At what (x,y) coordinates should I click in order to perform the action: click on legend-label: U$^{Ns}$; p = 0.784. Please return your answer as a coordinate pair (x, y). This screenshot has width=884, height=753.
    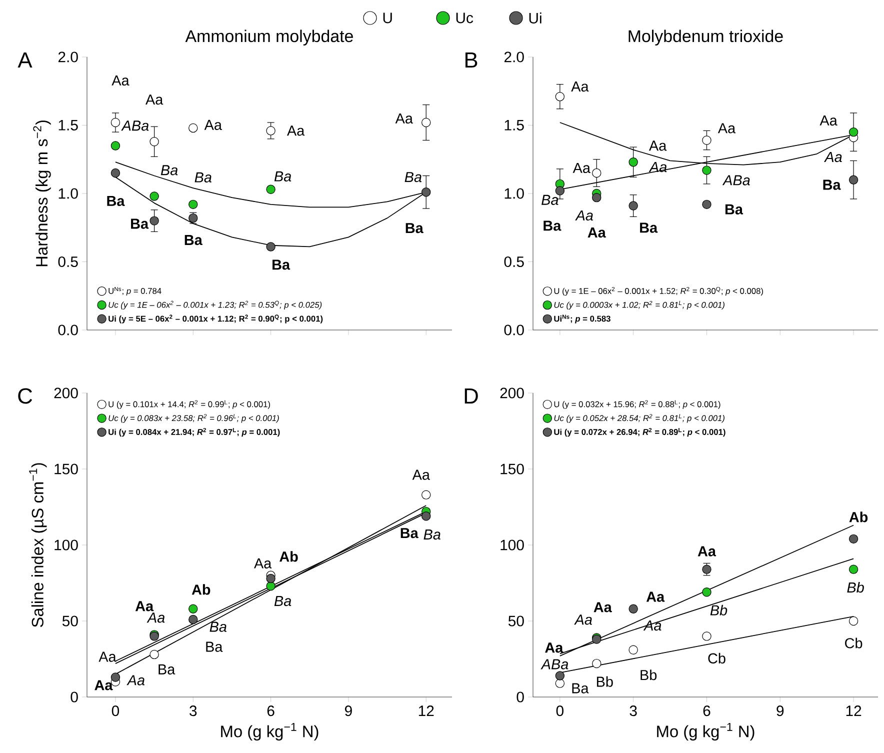
    Looking at the image, I should click on (135, 291).